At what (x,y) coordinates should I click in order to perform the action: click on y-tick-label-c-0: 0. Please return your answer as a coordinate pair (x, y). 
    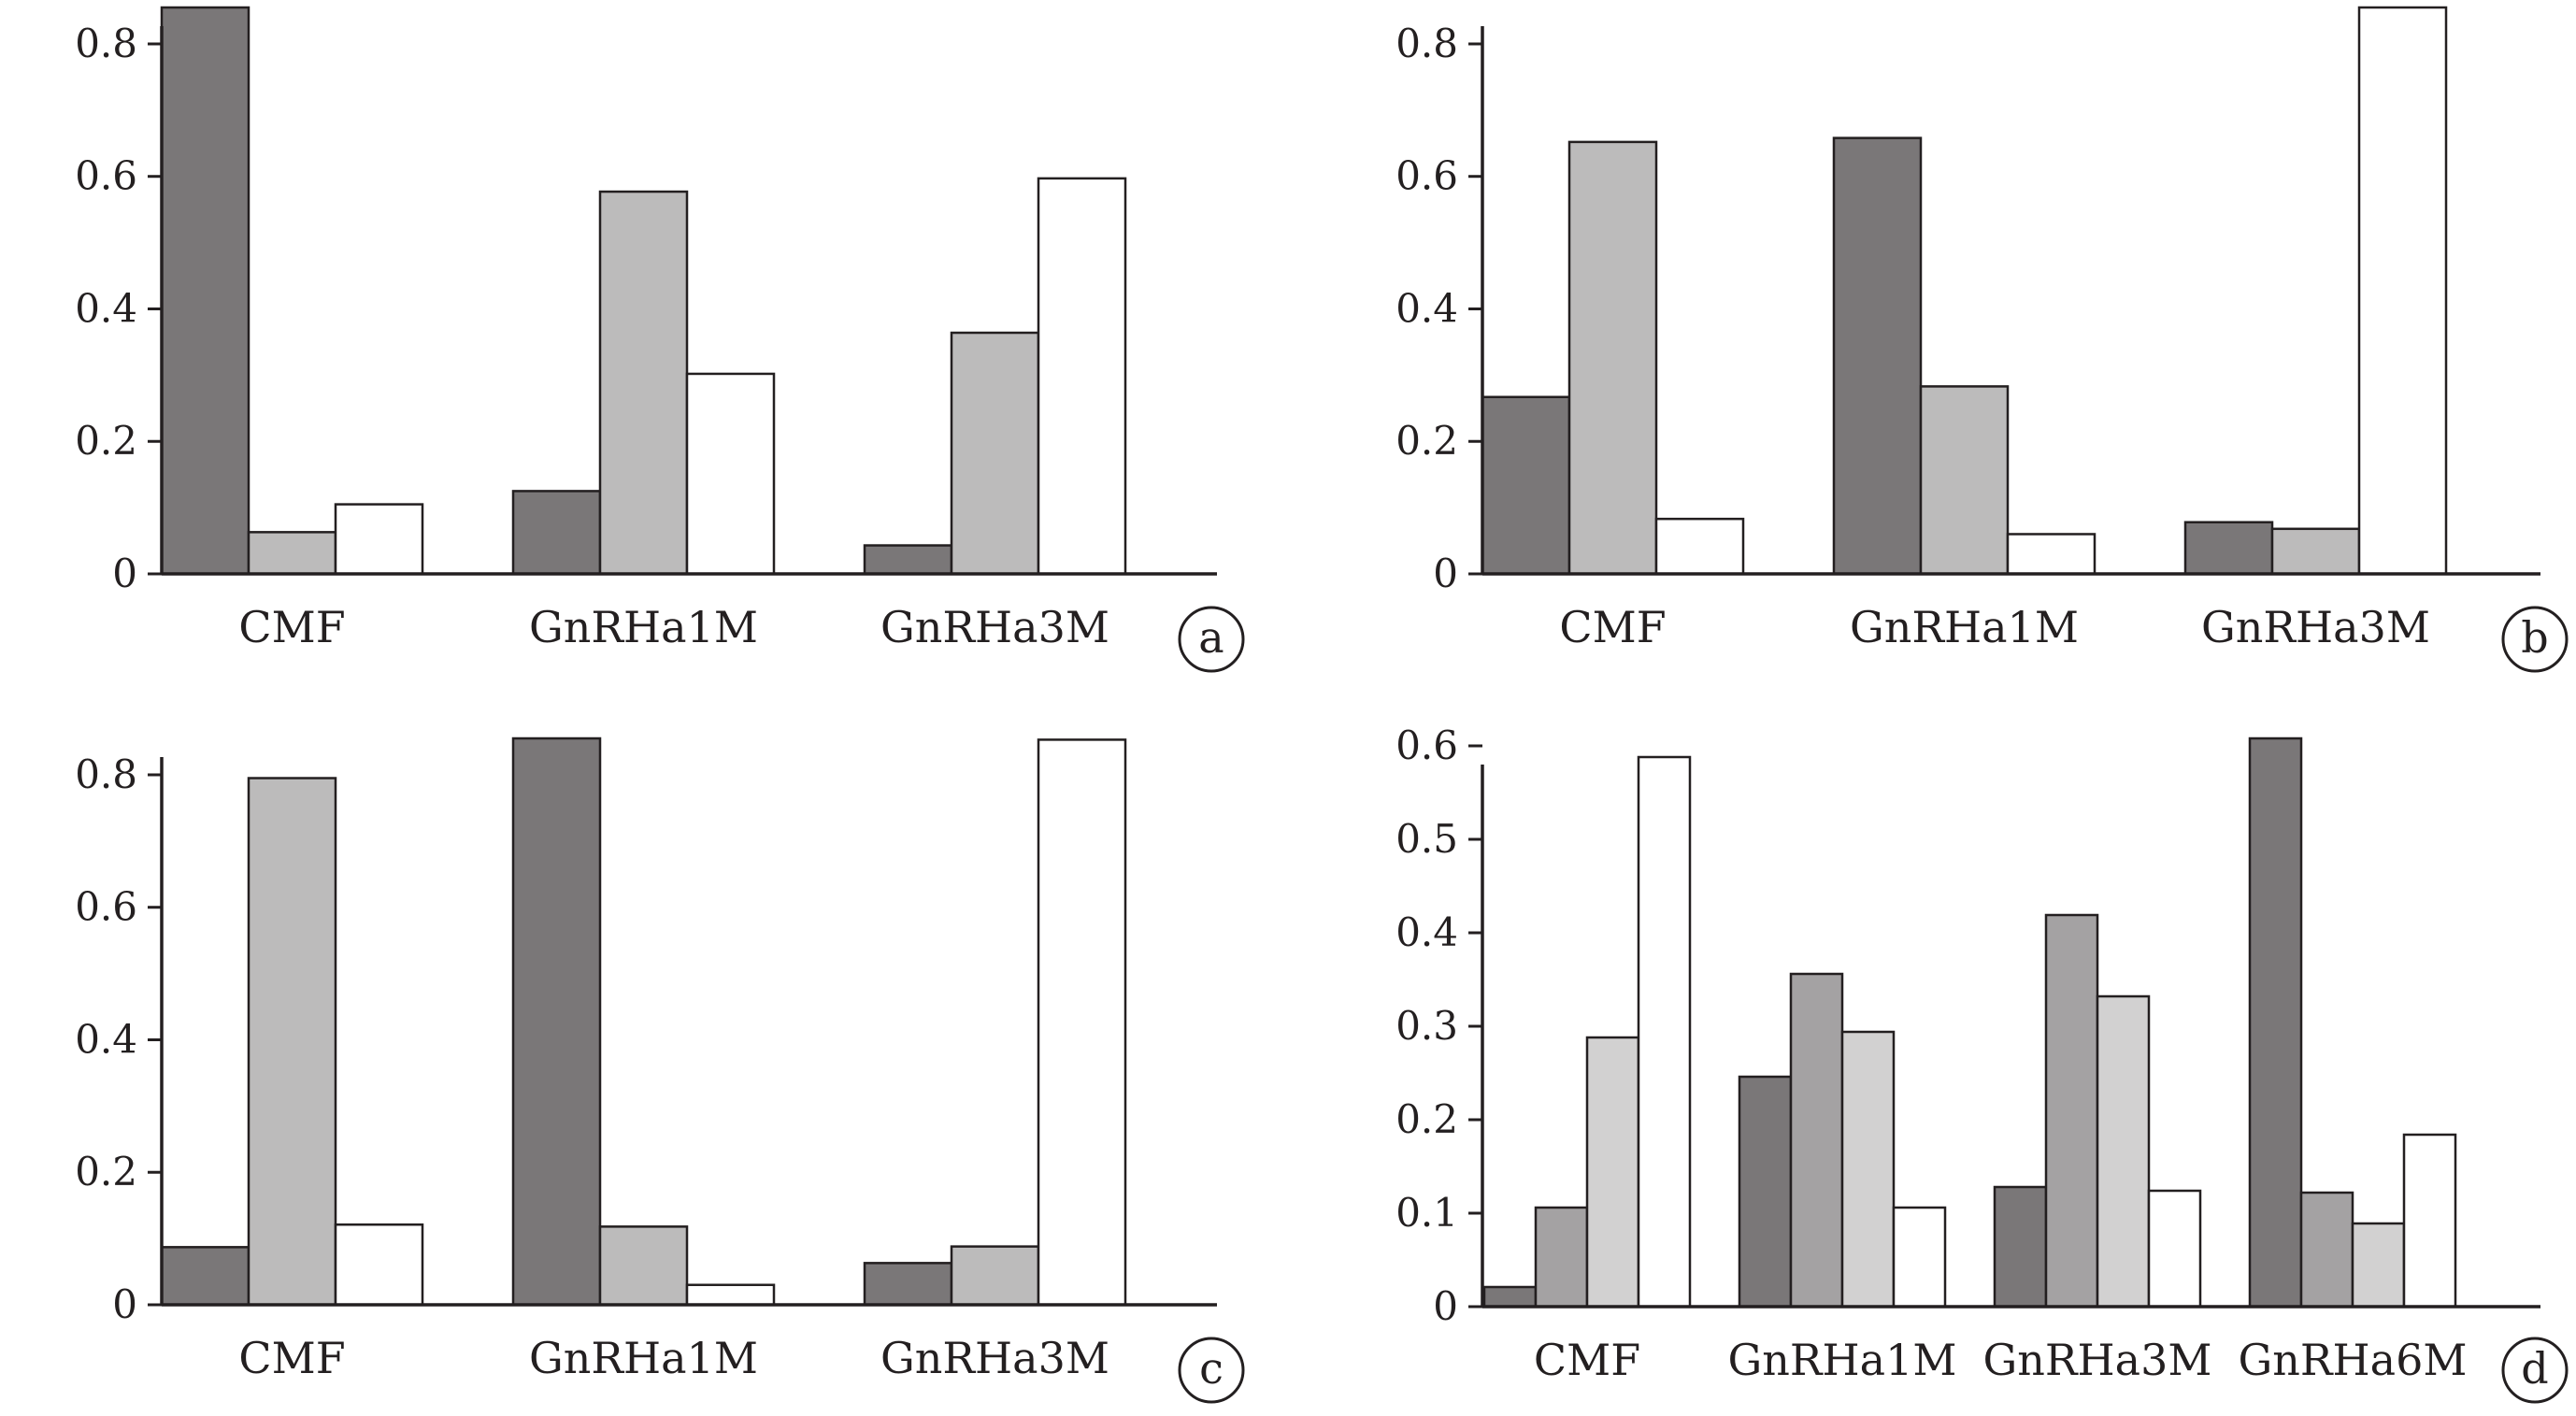
    Looking at the image, I should click on (124, 1304).